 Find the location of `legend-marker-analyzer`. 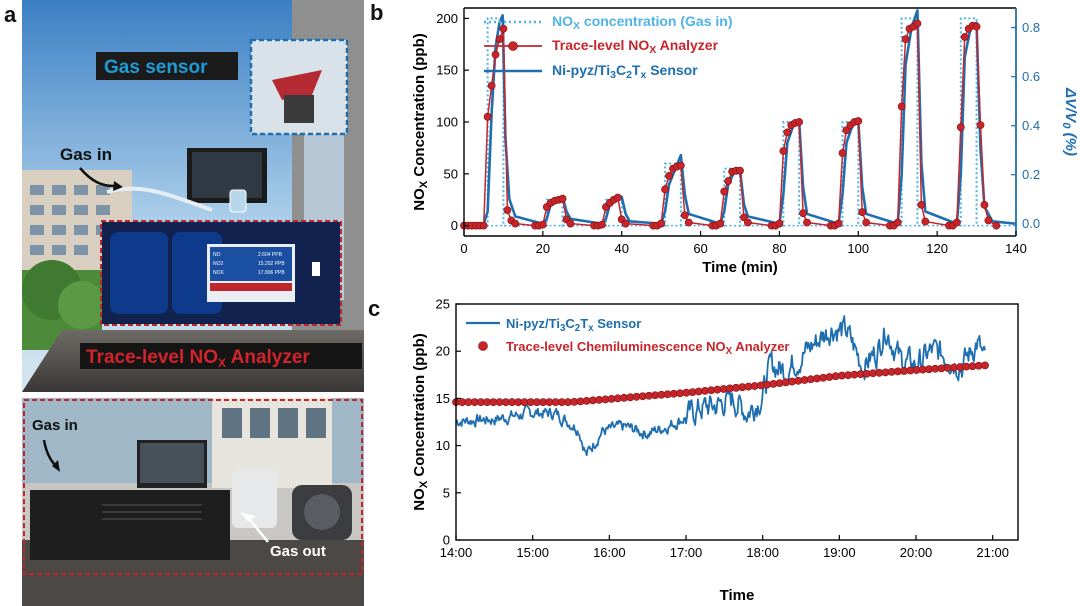

legend-marker-analyzer is located at coordinates (483, 346).